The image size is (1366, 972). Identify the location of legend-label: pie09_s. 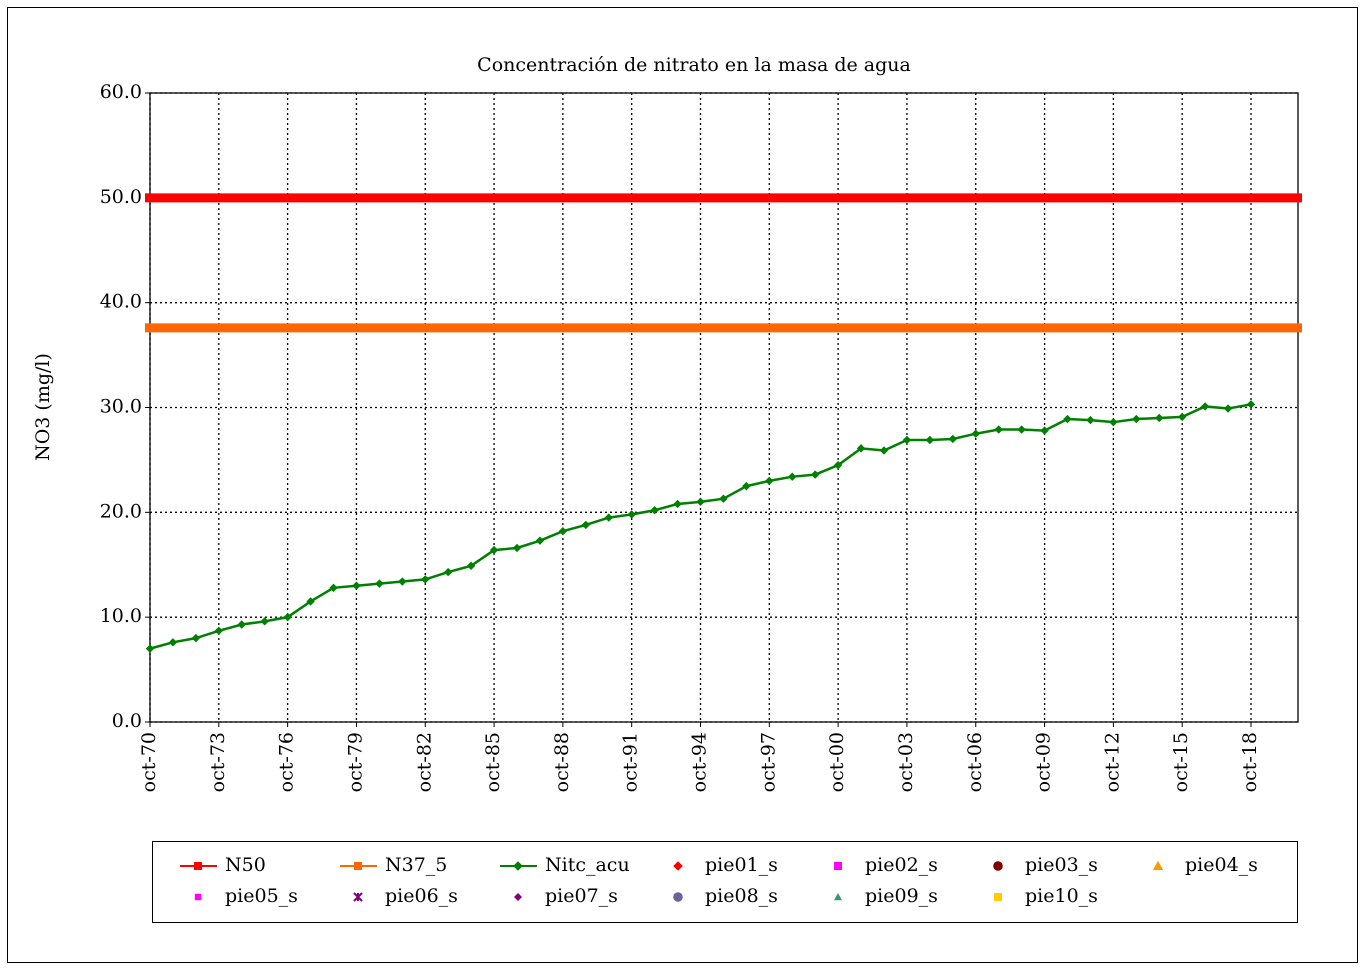
(901, 896).